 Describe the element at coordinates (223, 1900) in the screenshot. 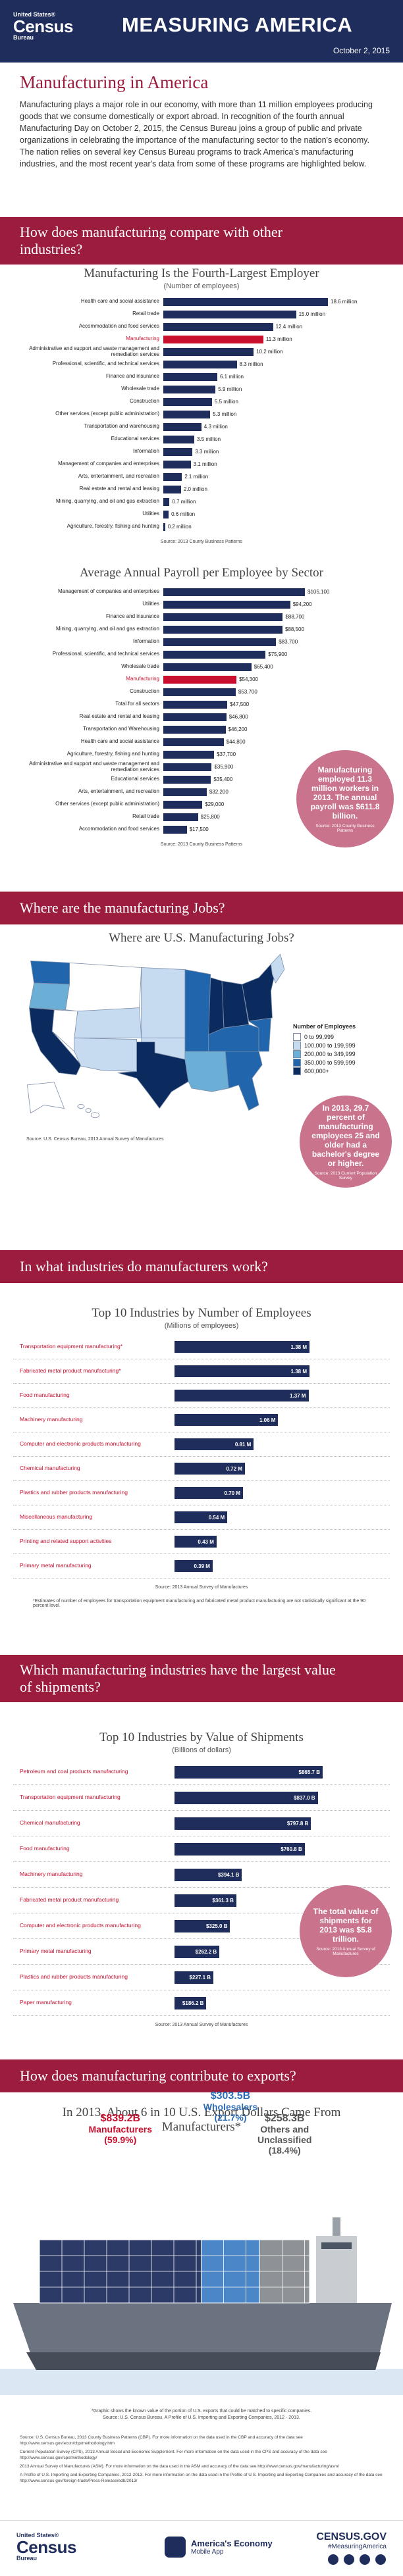

I see `value-label: $361.3 B` at that location.